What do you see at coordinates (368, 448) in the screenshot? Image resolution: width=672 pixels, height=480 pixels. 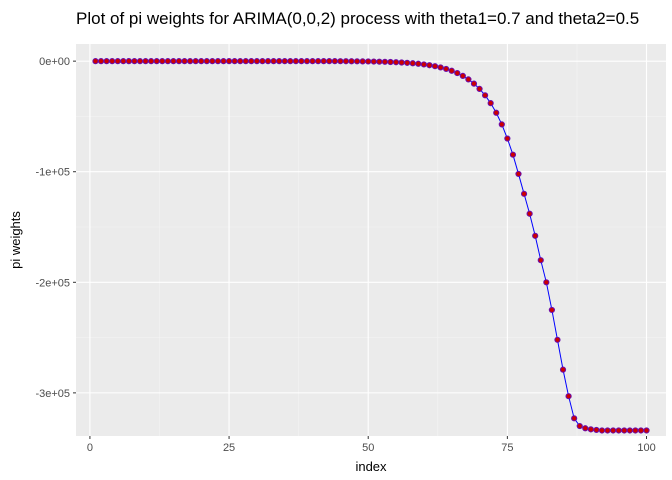 I see `x-tick-label: 50` at bounding box center [368, 448].